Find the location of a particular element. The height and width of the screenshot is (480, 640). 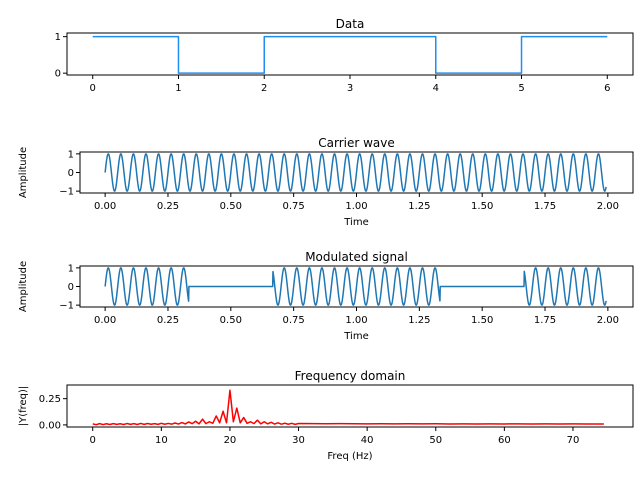

subplot-title: Data is located at coordinates (350, 24).